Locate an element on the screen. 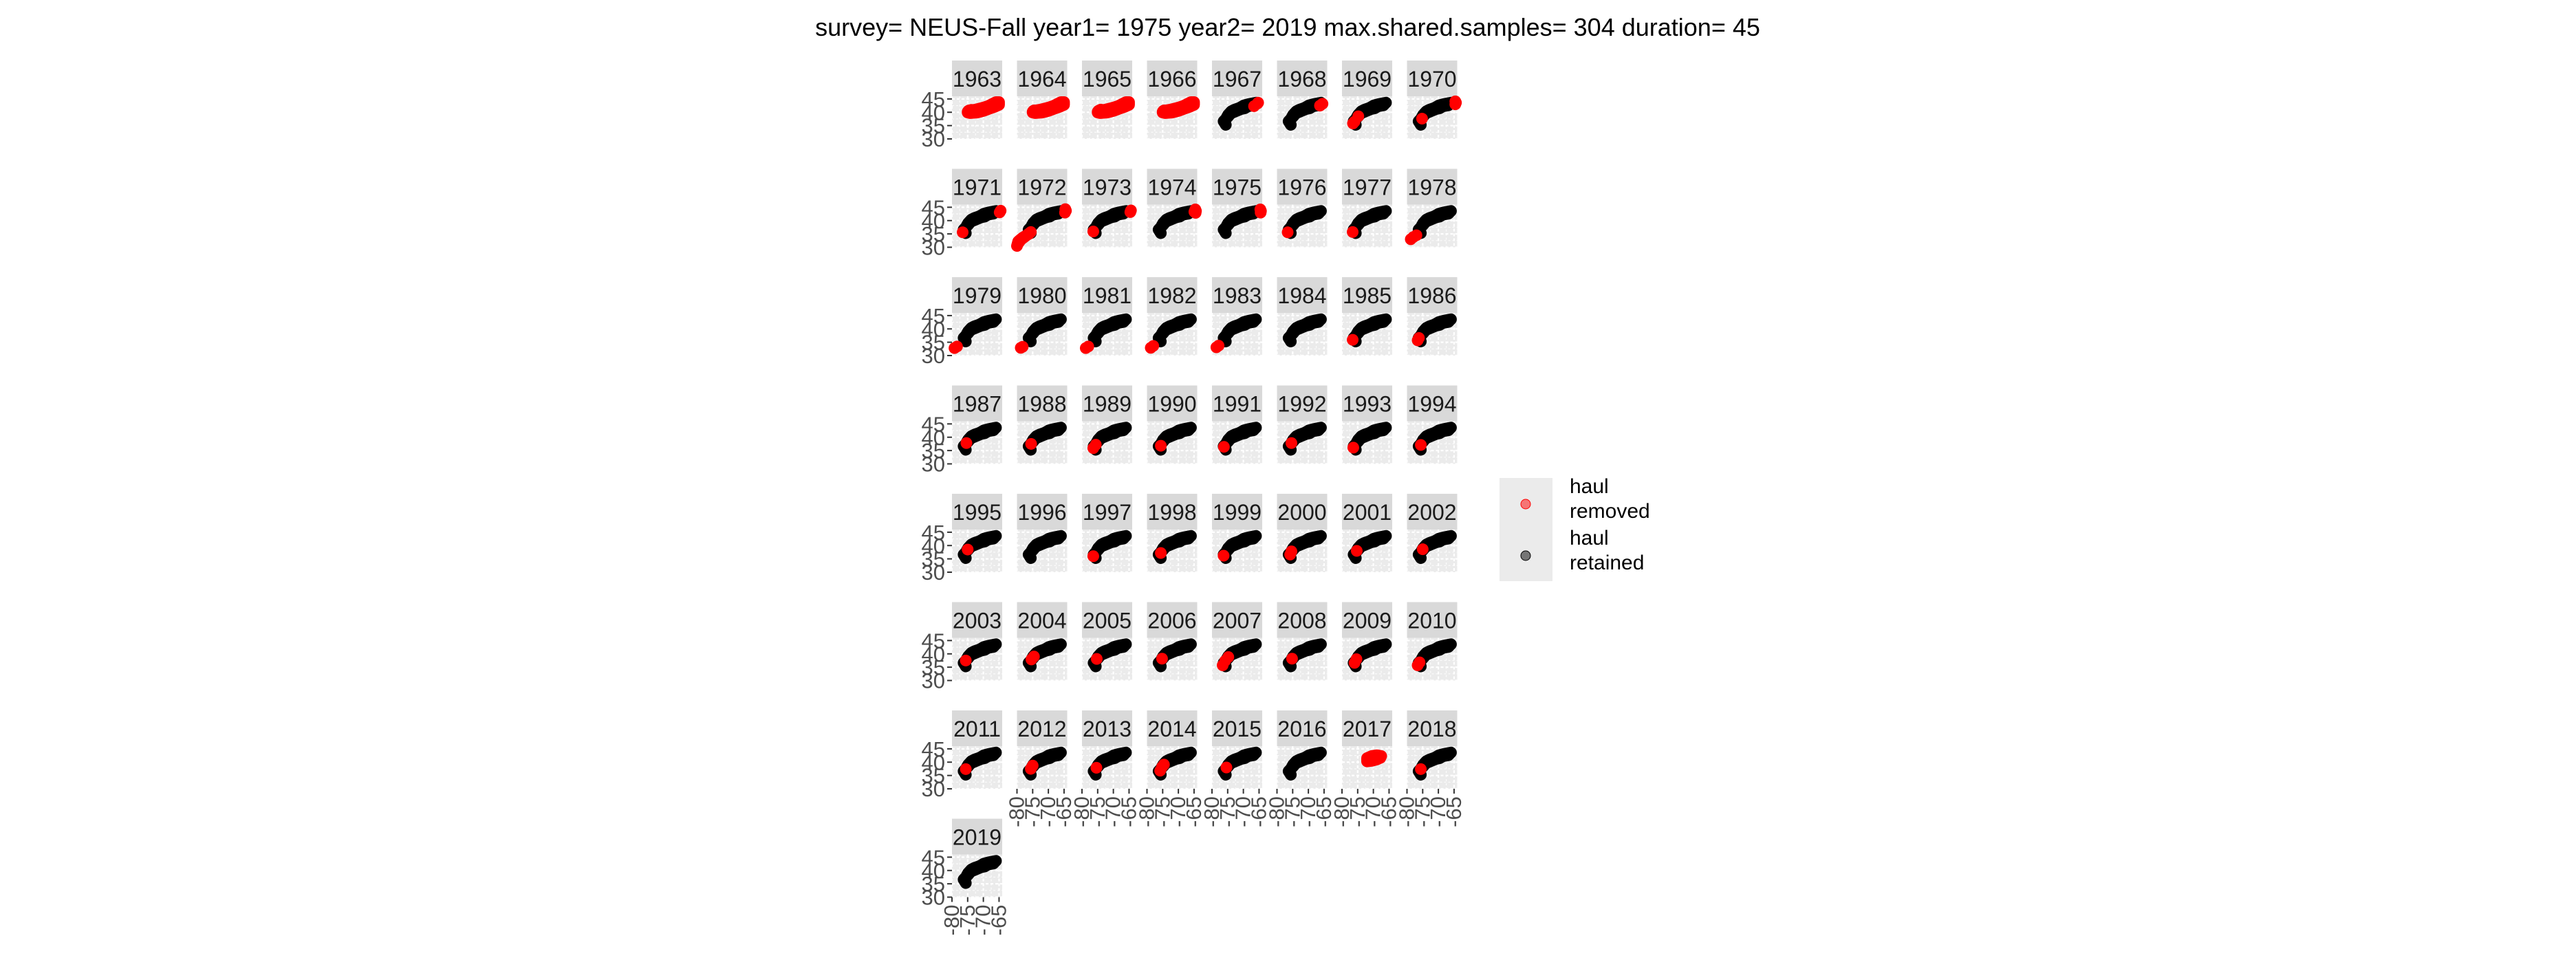  facet-panel: 2010 is located at coordinates (1432, 642).